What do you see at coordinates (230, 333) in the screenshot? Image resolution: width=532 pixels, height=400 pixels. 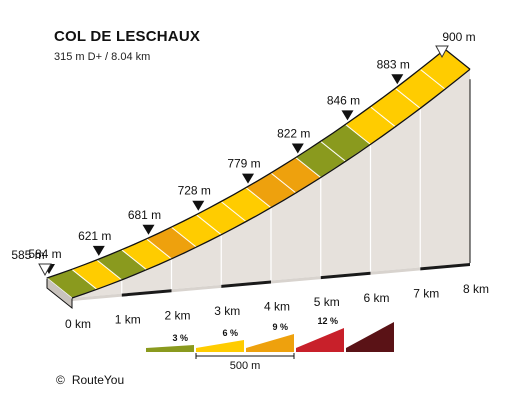 I see `legend-label: 6 %` at bounding box center [230, 333].